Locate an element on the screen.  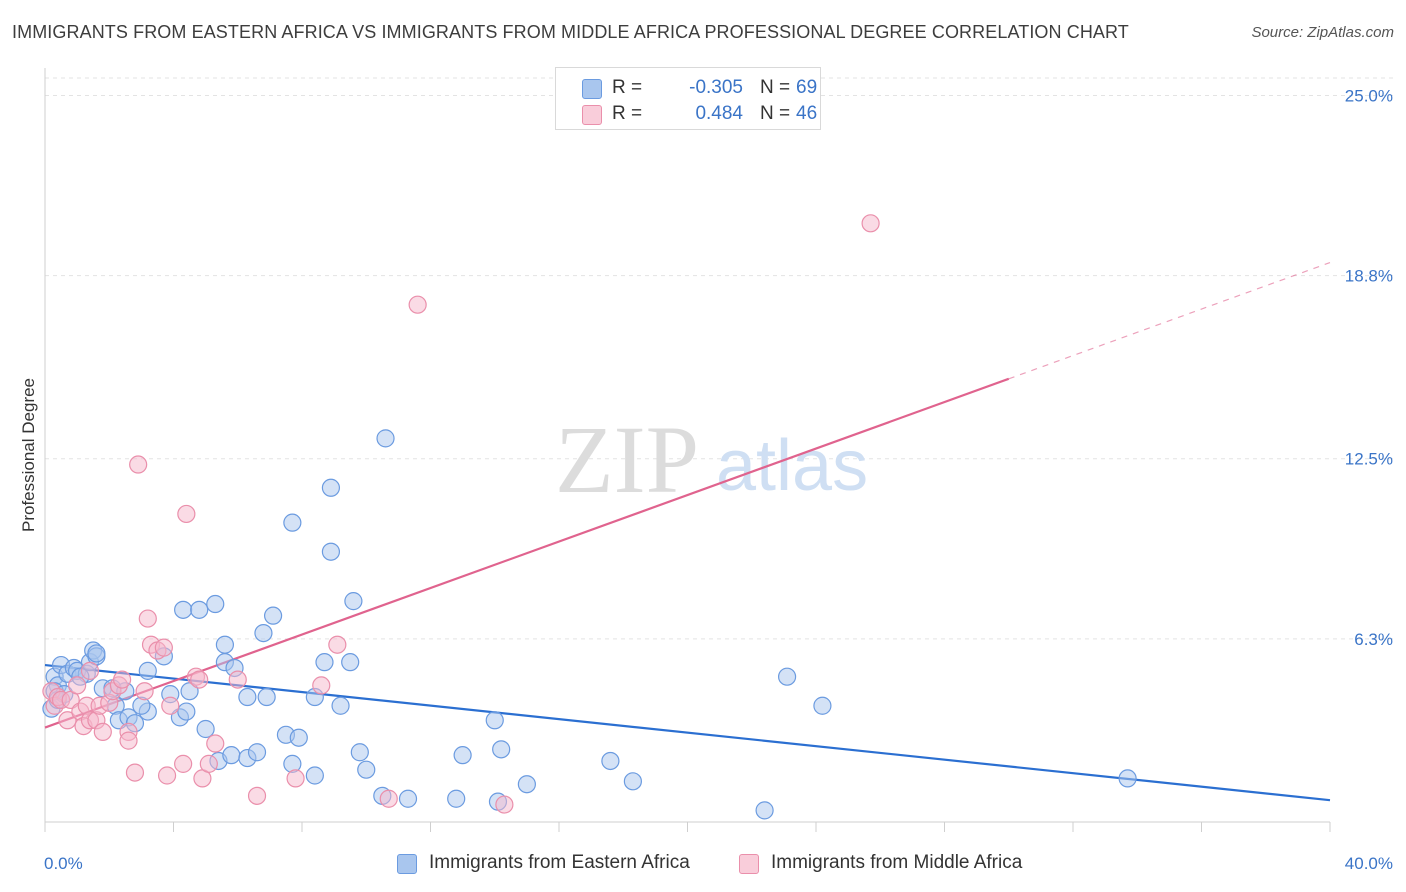
r-value: -0.305 is located at coordinates (716, 87).